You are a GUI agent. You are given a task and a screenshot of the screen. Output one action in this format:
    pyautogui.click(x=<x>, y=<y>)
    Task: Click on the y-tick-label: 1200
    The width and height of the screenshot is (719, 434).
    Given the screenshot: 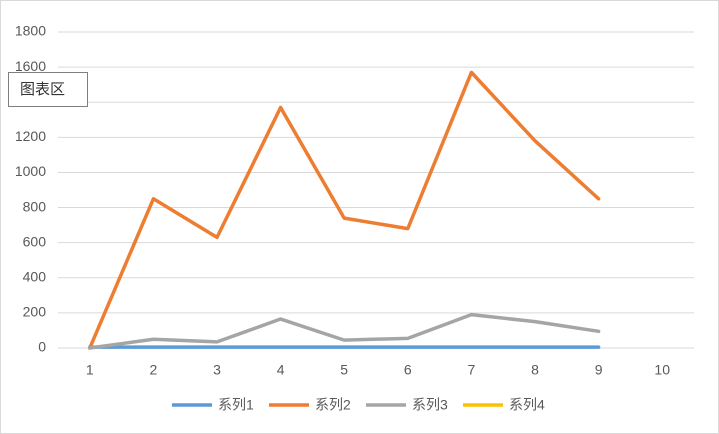 What is the action you would take?
    pyautogui.click(x=30, y=136)
    